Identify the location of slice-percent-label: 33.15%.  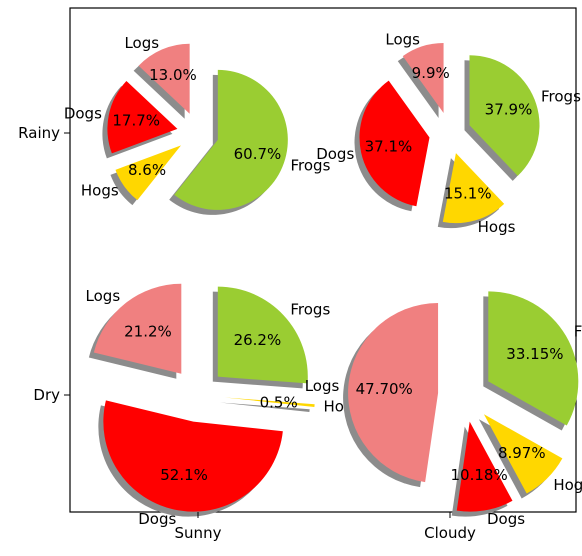
(534, 354).